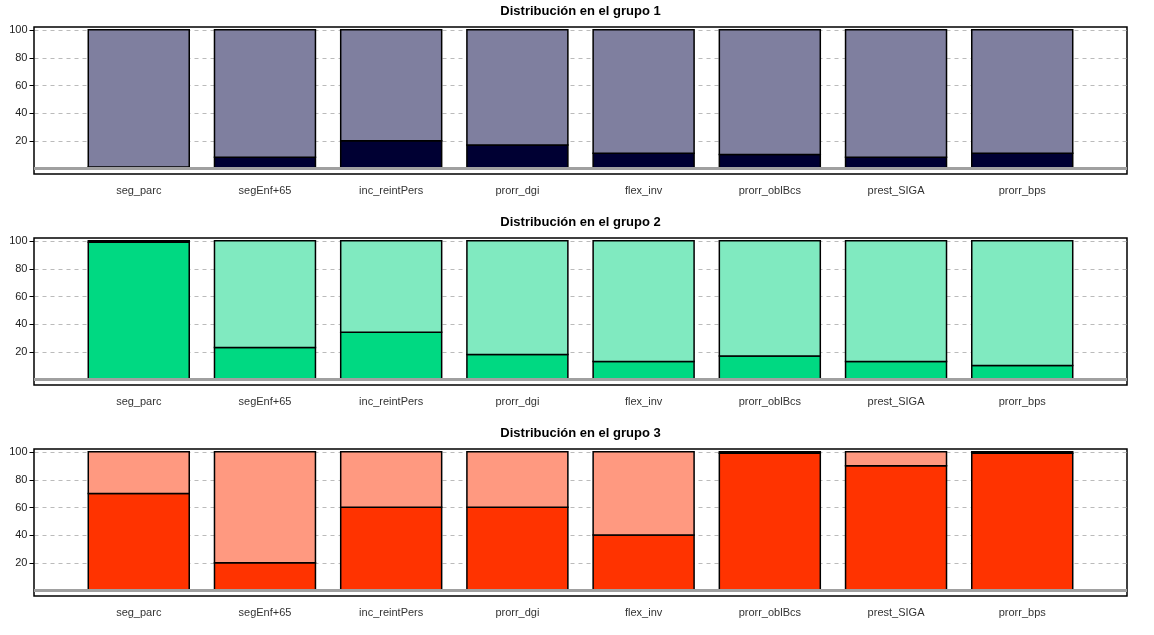 The width and height of the screenshot is (1154, 635). Describe the element at coordinates (580, 432) in the screenshot. I see `chart-title: Distribución en el grupo 3` at that location.